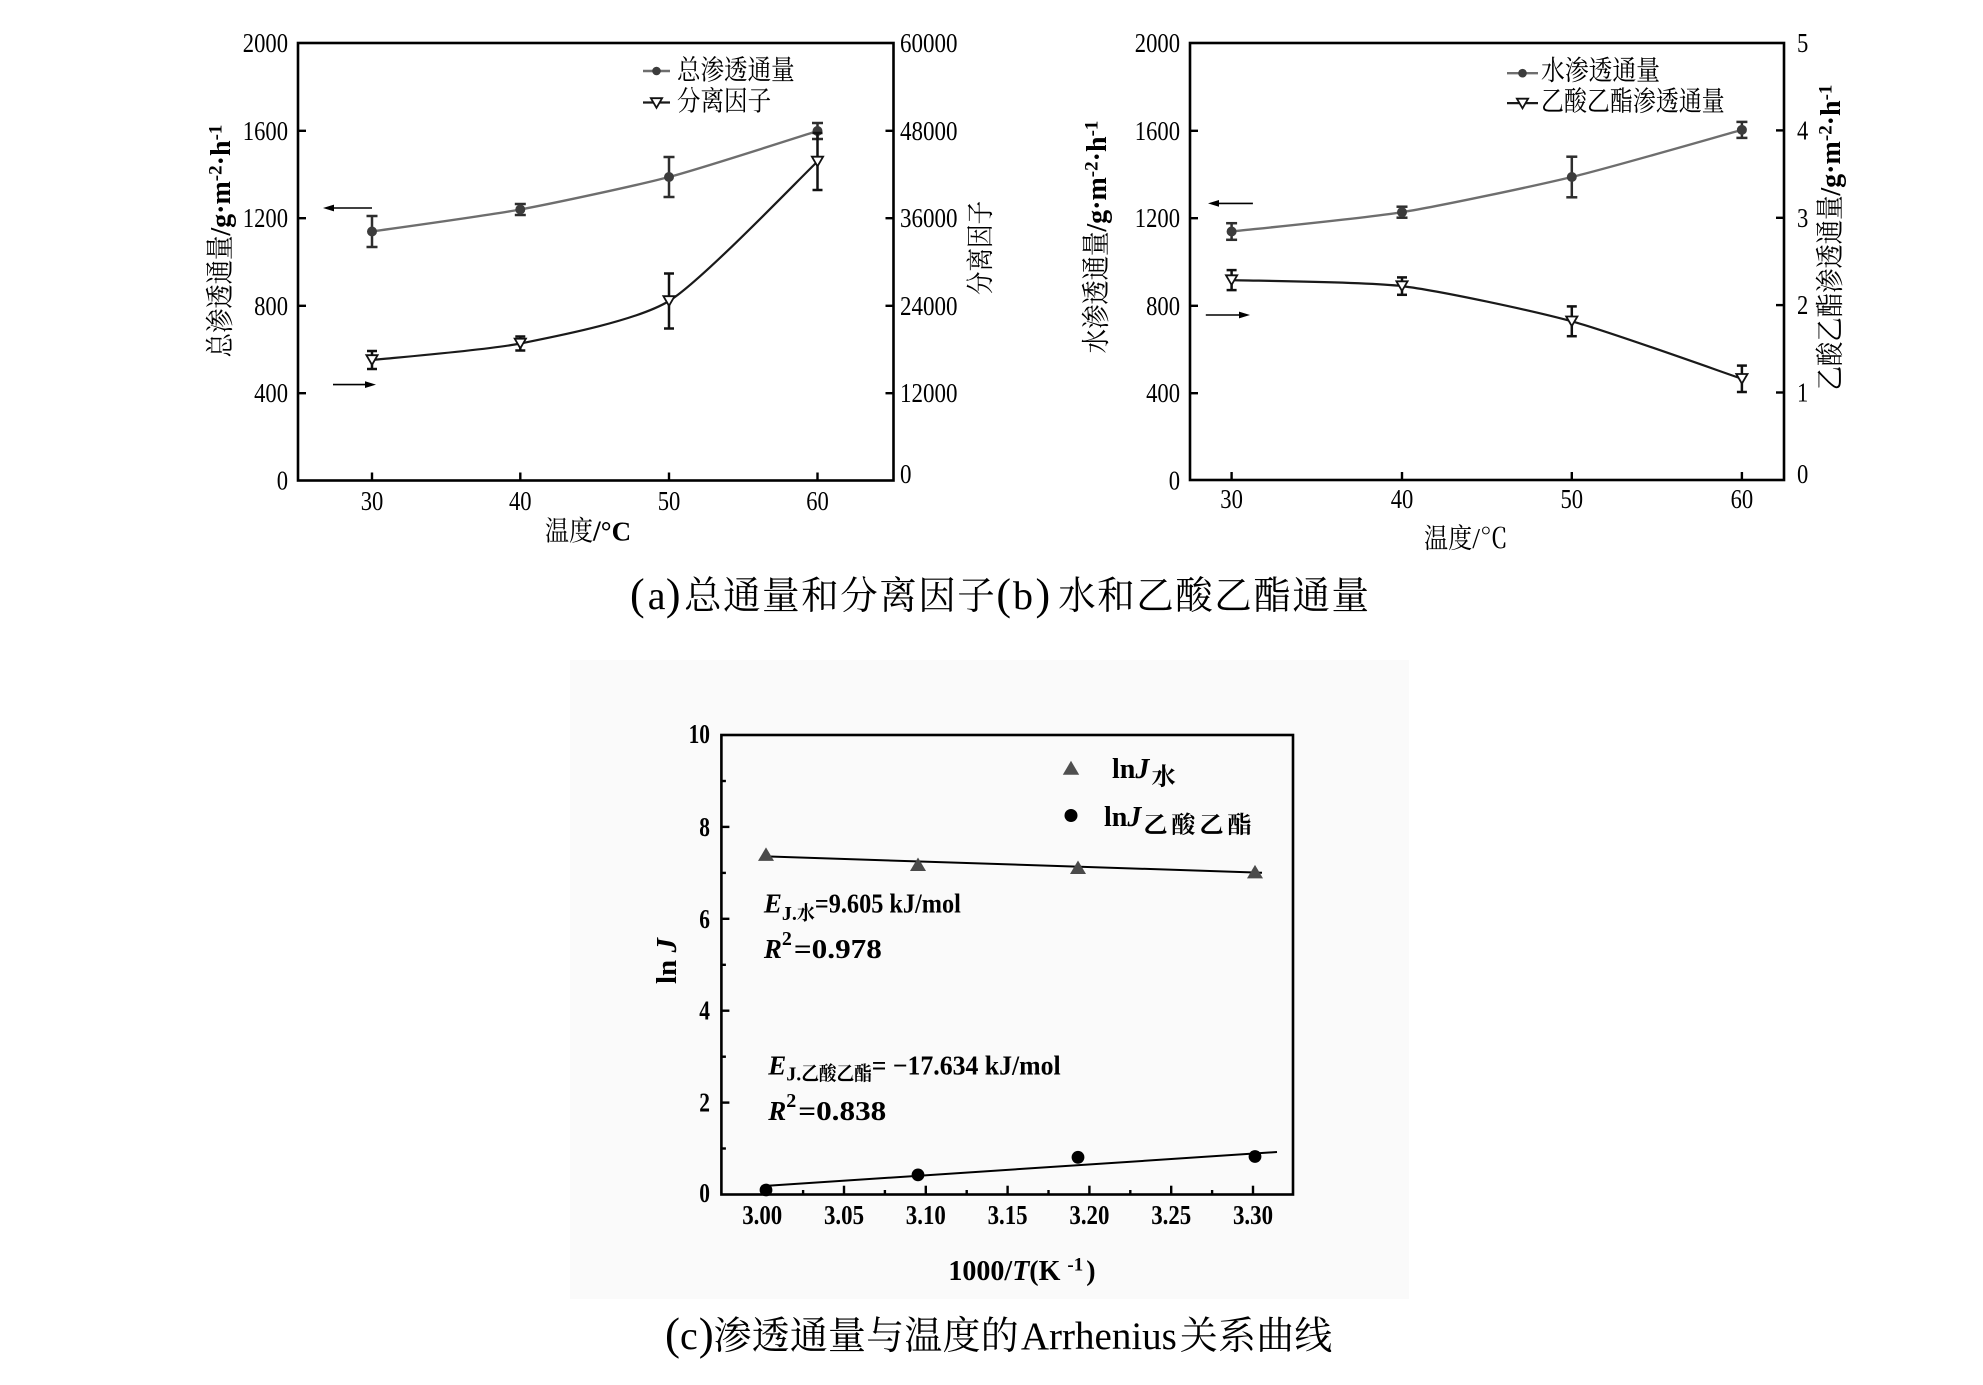 This screenshot has width=1983, height=1385. I want to click on svg-text: 36000, so click(929, 218).